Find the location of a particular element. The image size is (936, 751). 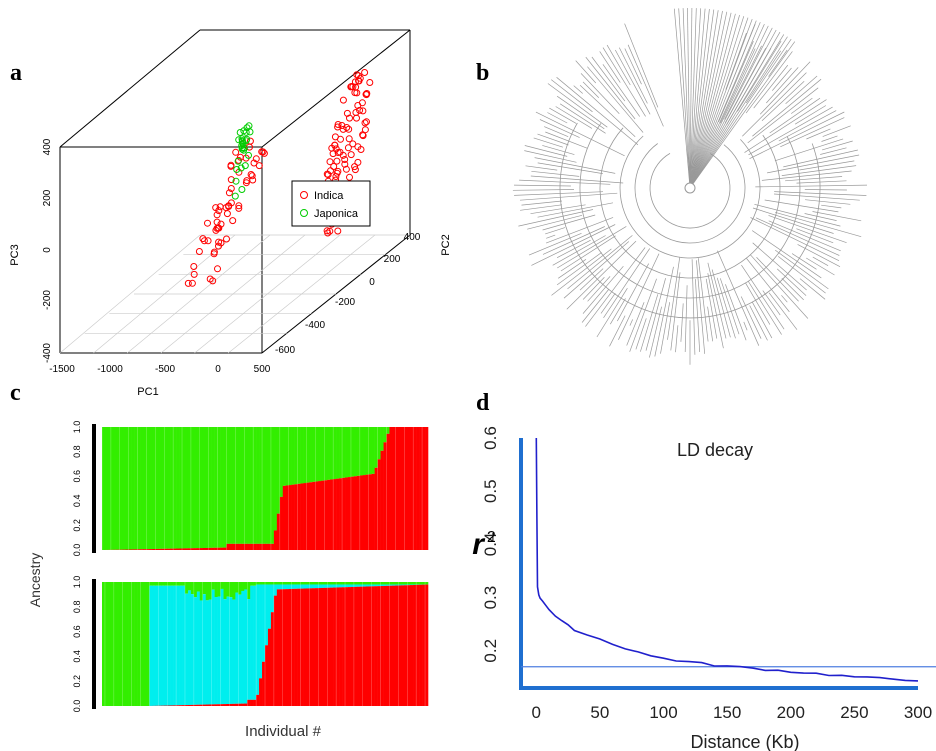

ld-x-tick: 100 is located at coordinates (663, 712).